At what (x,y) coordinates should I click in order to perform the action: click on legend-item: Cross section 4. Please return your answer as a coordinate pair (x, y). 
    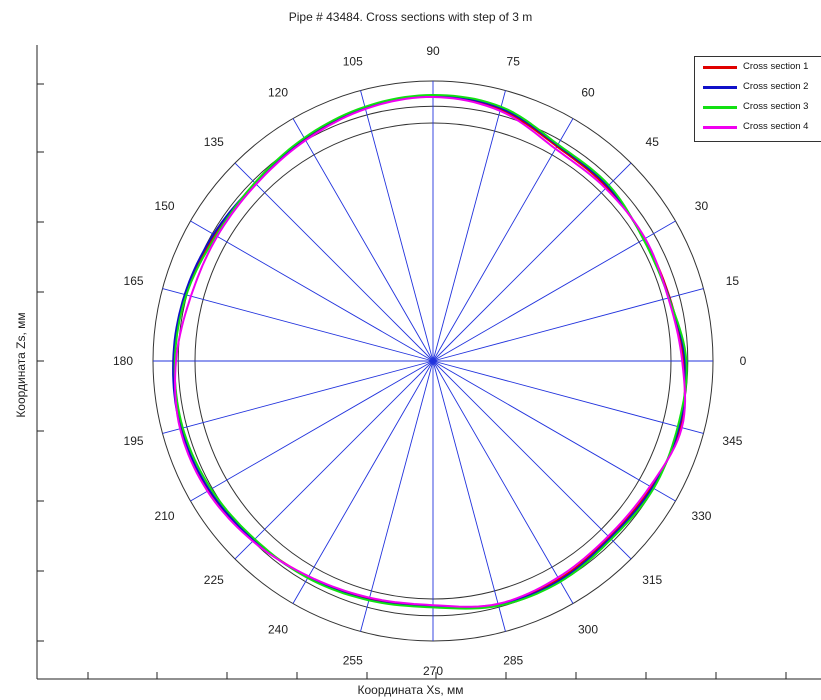
    Looking at the image, I should click on (758, 128).